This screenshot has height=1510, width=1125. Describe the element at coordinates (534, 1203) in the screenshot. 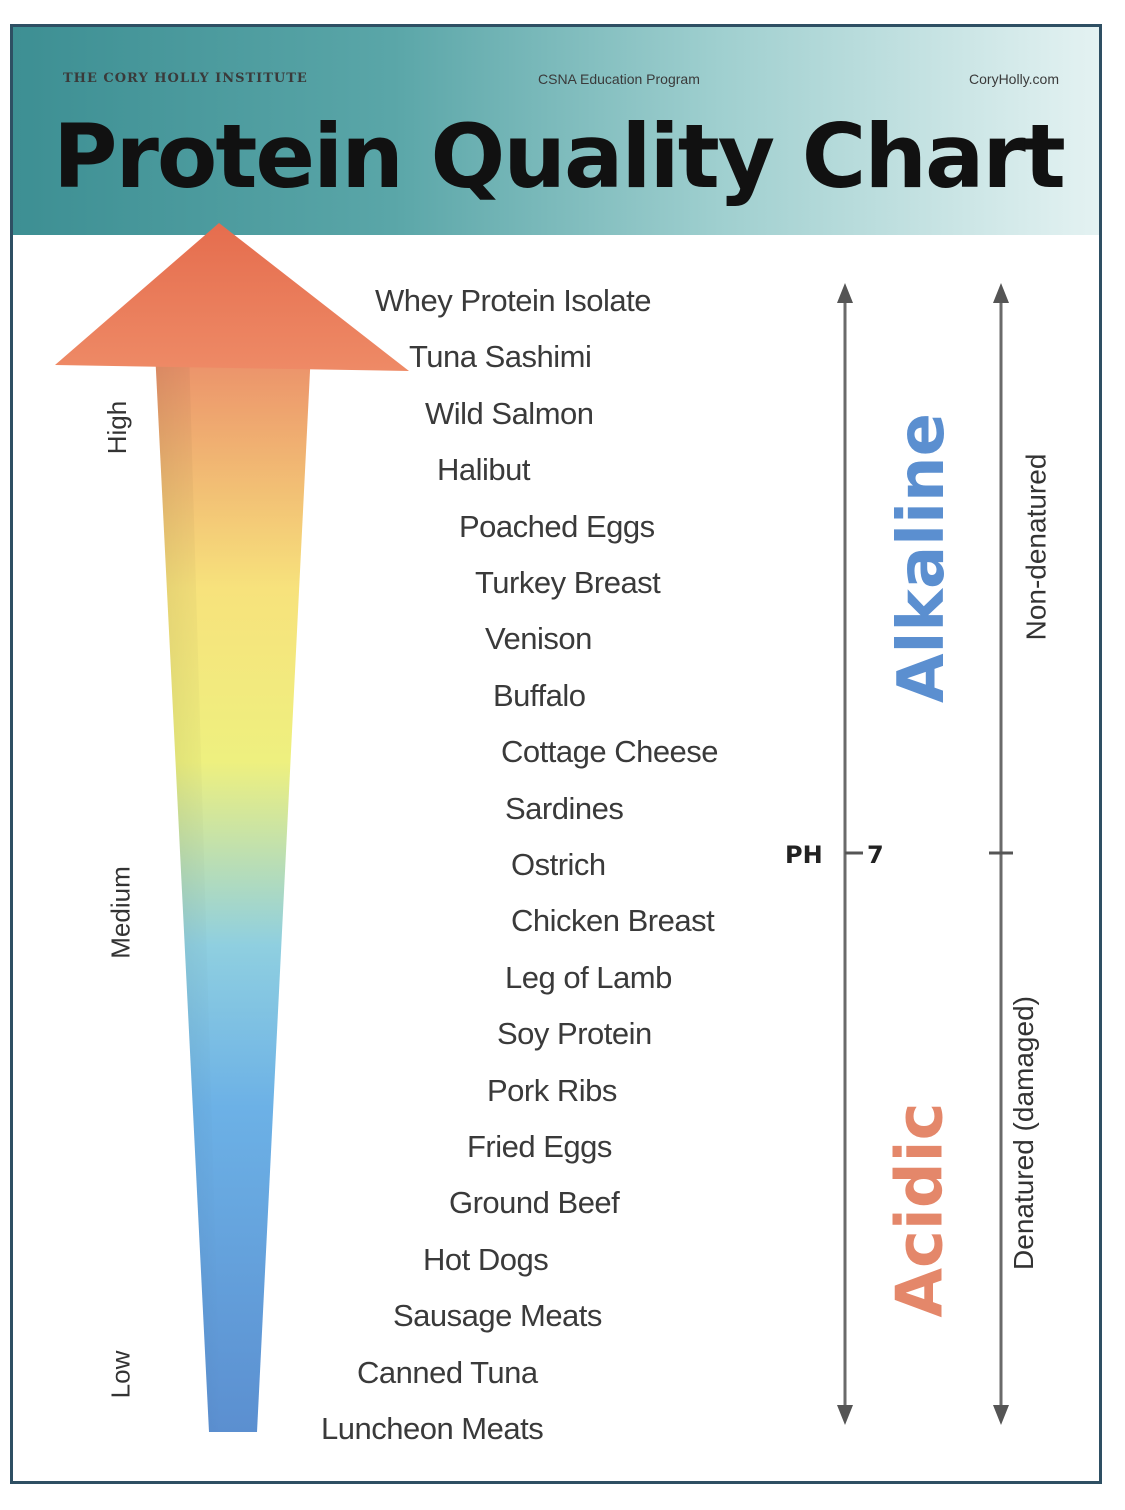

I see `protein-item: Ground Beef` at that location.